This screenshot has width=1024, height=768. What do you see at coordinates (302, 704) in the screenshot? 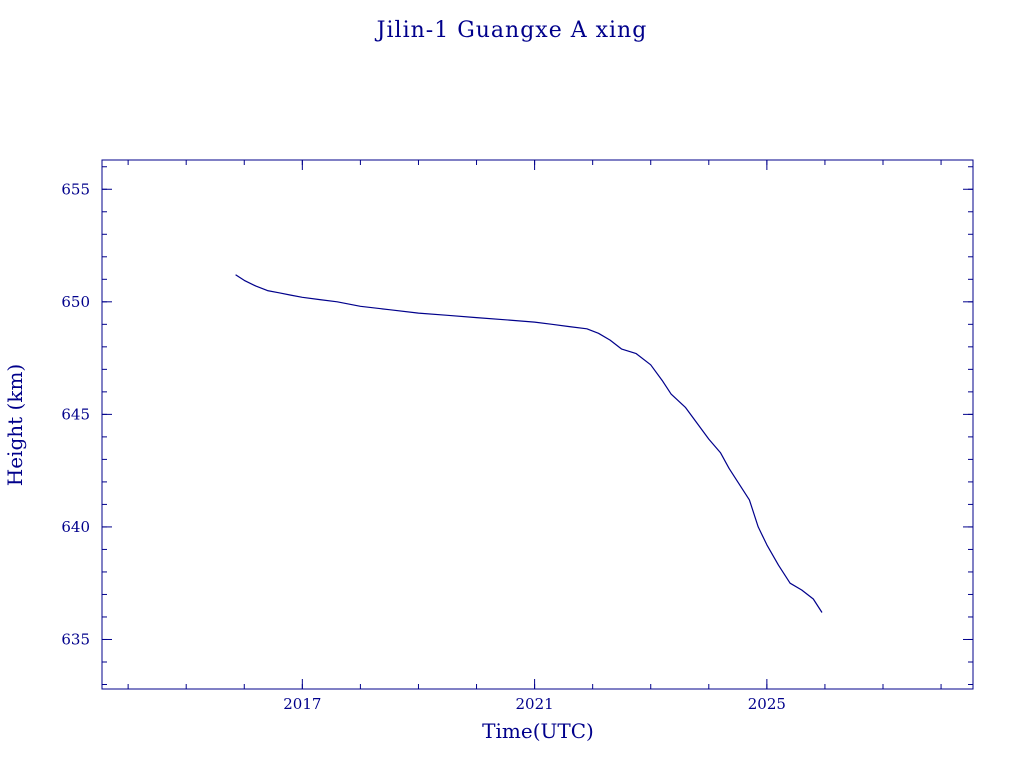
I see `x-tick-label: 2017` at bounding box center [302, 704].